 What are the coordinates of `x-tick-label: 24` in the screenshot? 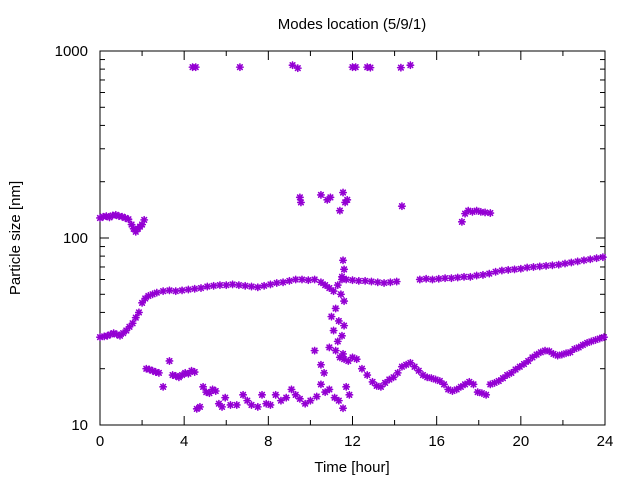 It's located at (605, 441).